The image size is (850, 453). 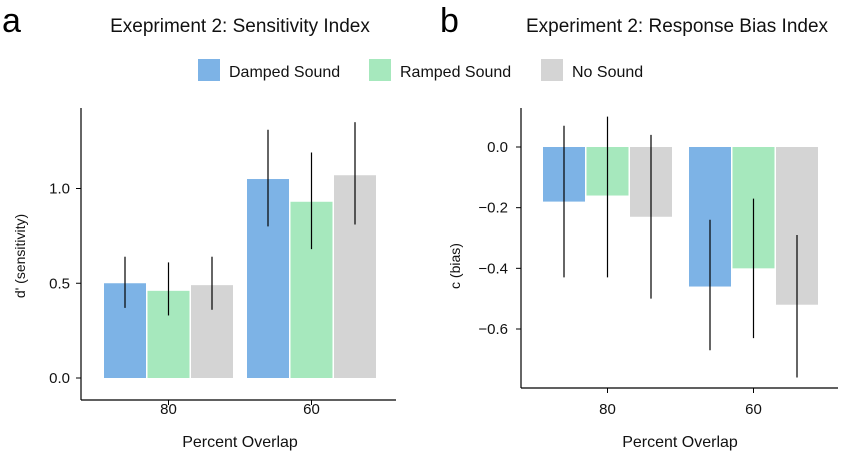 I want to click on panel-b-ytick-label: −0.4, so click(x=493, y=268).